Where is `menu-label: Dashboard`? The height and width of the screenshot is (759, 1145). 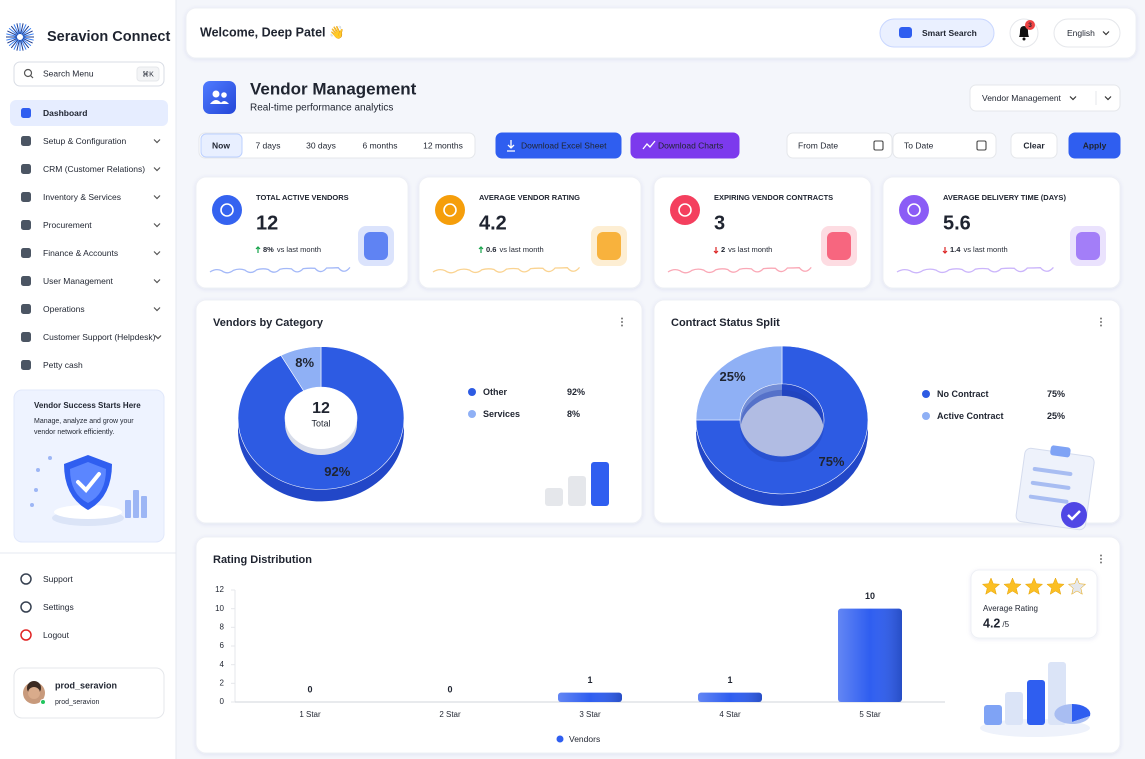 menu-label: Dashboard is located at coordinates (65, 113).